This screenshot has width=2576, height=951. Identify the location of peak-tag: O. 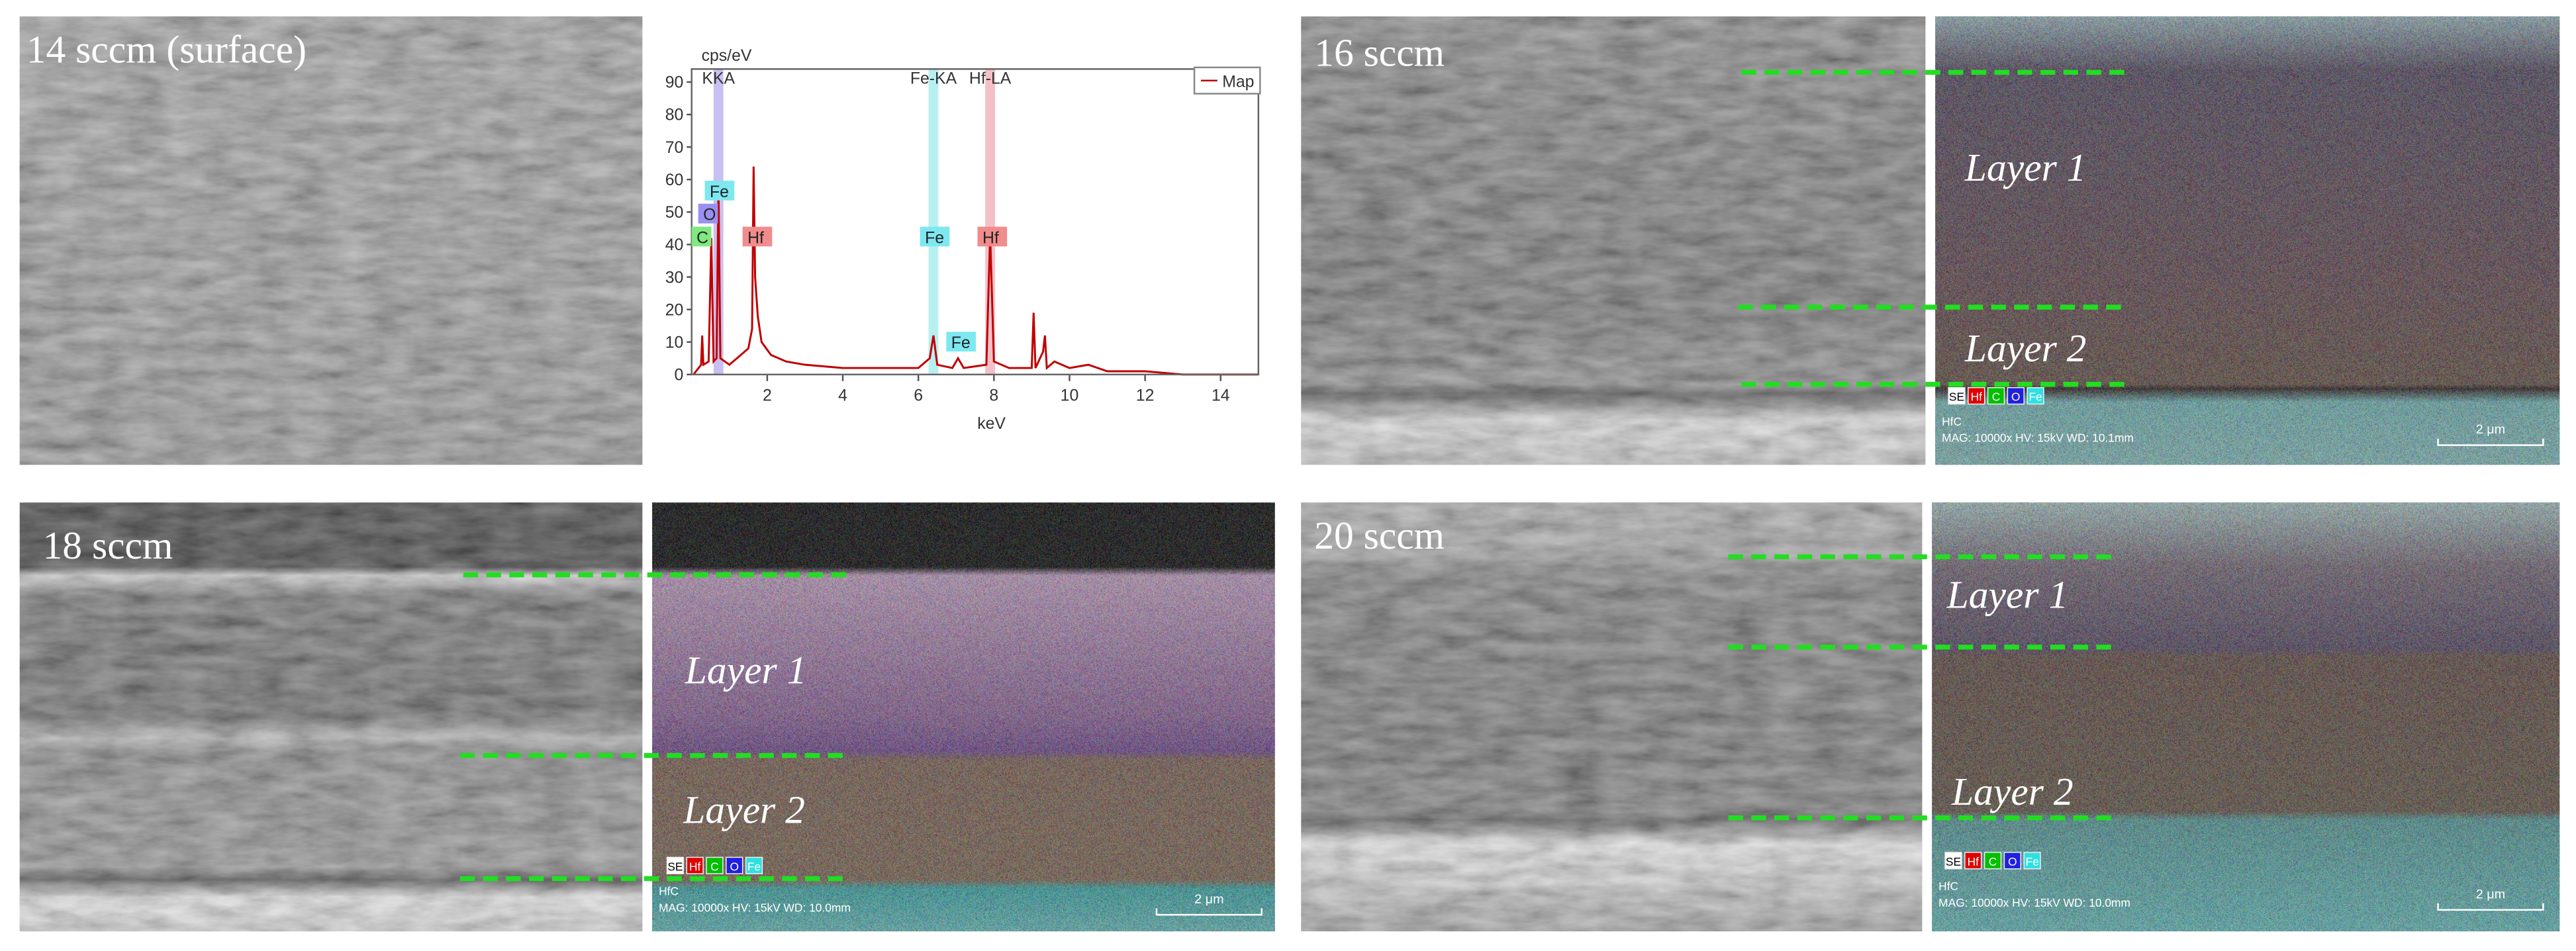
(709, 215).